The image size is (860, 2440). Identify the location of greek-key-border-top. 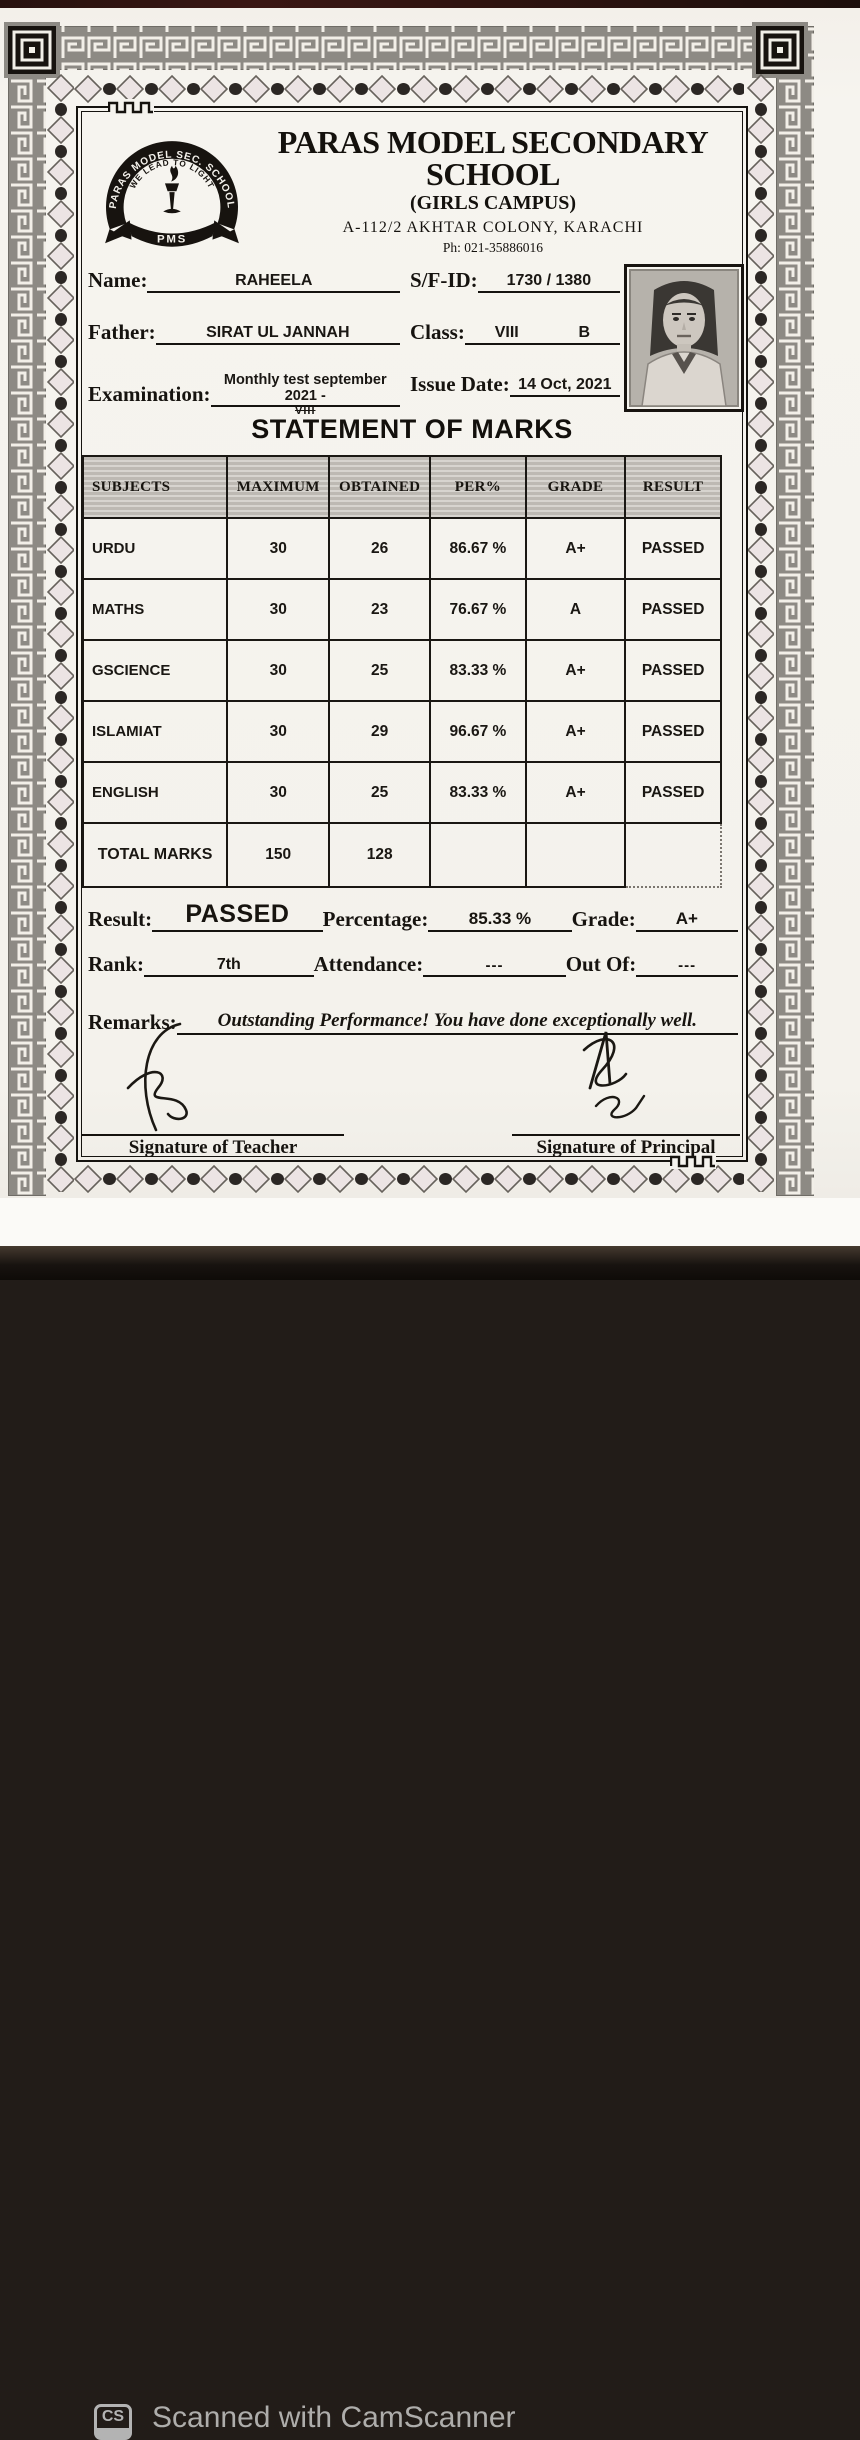
(411, 48).